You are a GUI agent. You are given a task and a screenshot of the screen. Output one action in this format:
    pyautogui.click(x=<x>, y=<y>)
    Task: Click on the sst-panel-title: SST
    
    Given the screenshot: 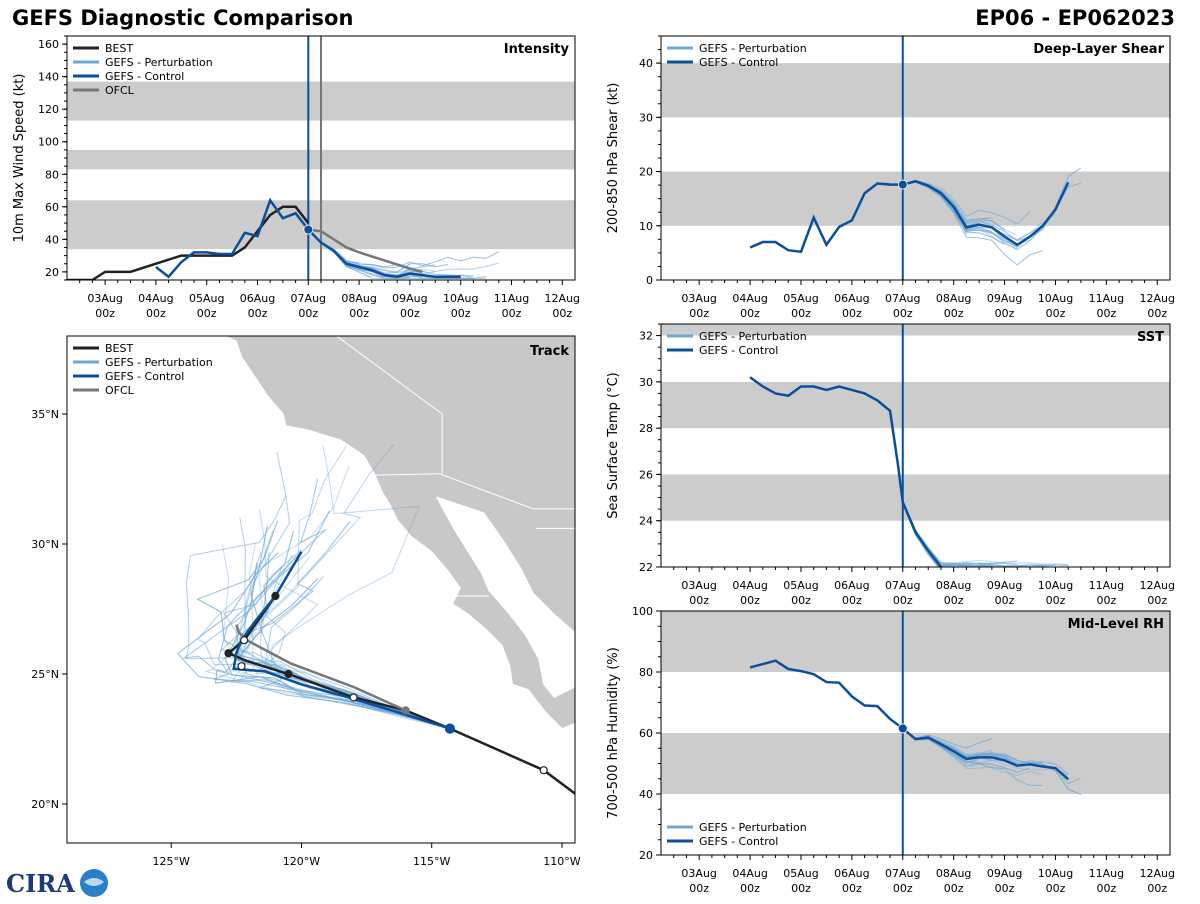 What is the action you would take?
    pyautogui.click(x=1150, y=337)
    